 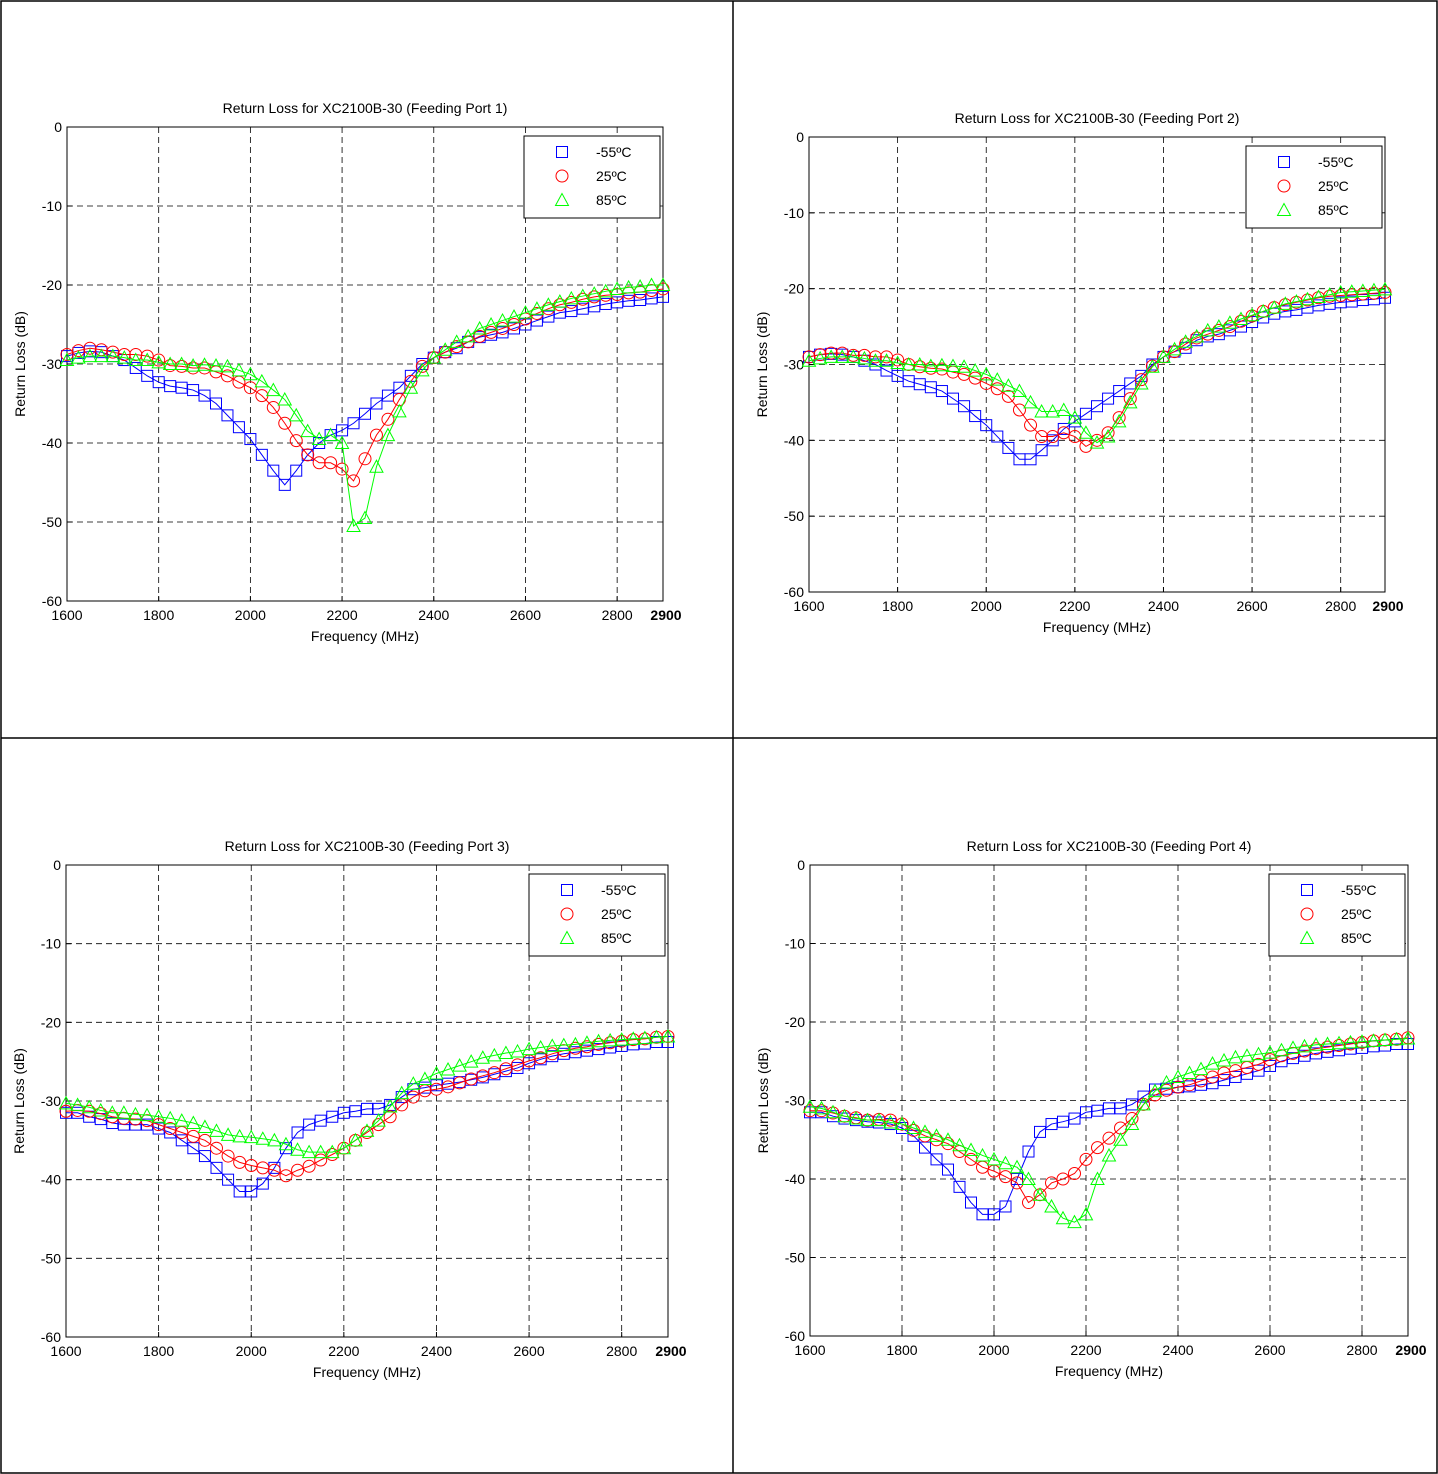 I want to click on x-tick-label: 2900, so click(x=670, y=1351).